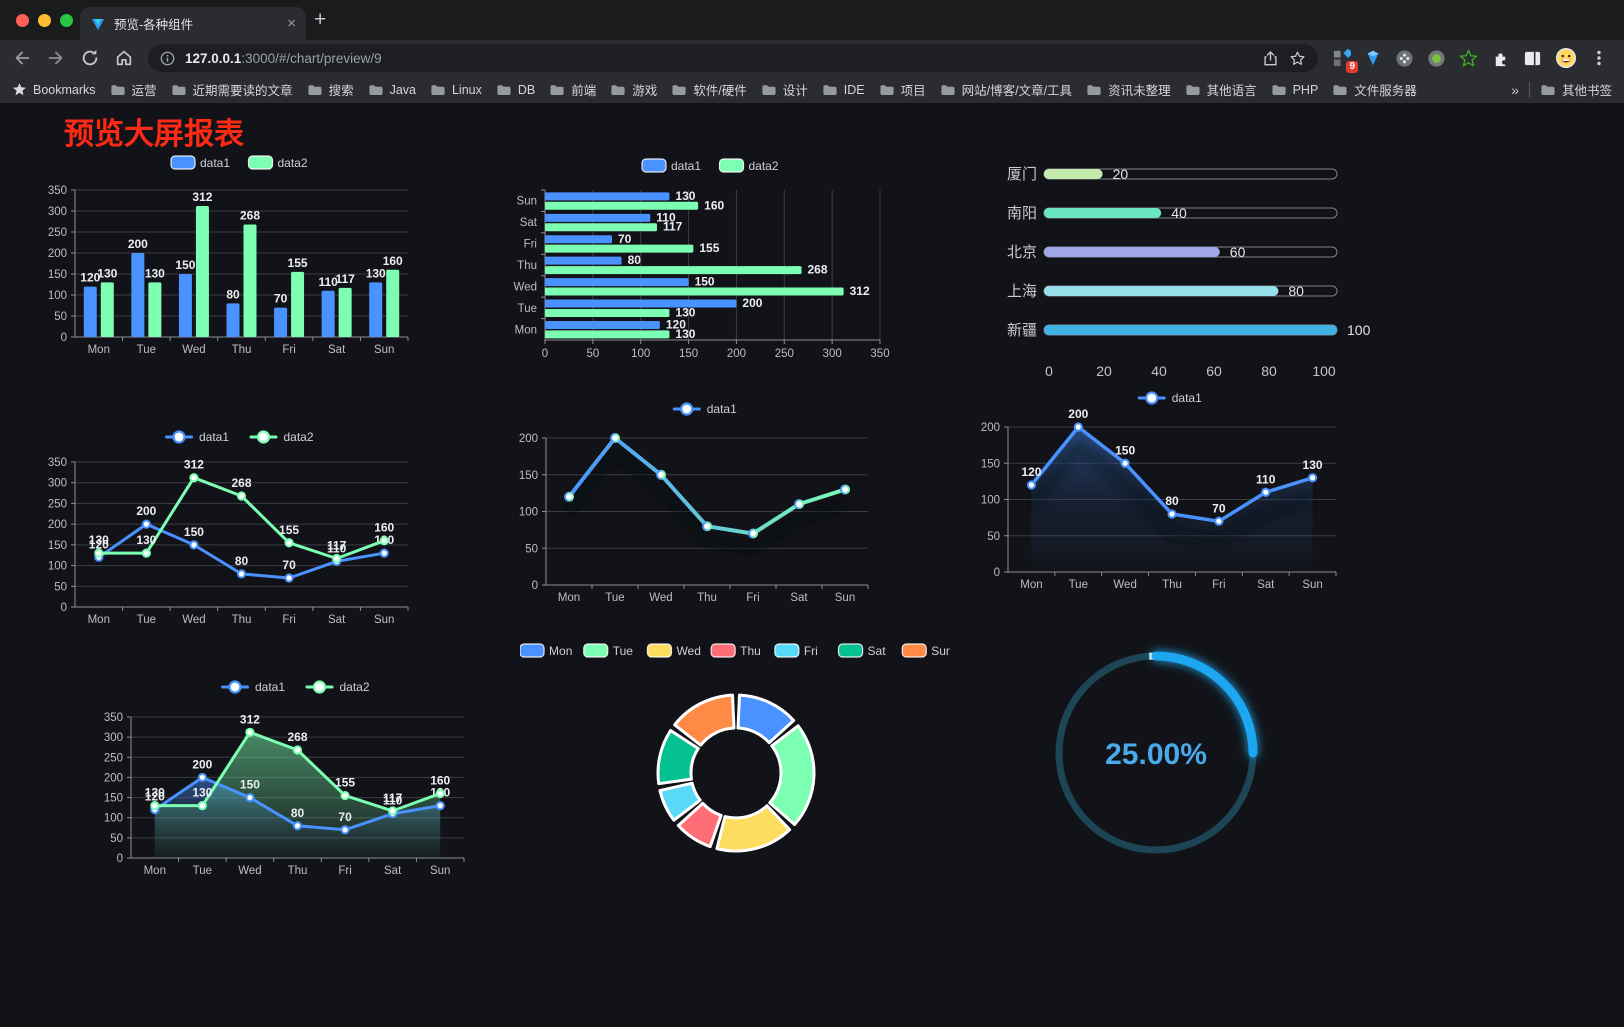  Describe the element at coordinates (1022, 174) in the screenshot. I see `svg-text: 厦门` at that location.